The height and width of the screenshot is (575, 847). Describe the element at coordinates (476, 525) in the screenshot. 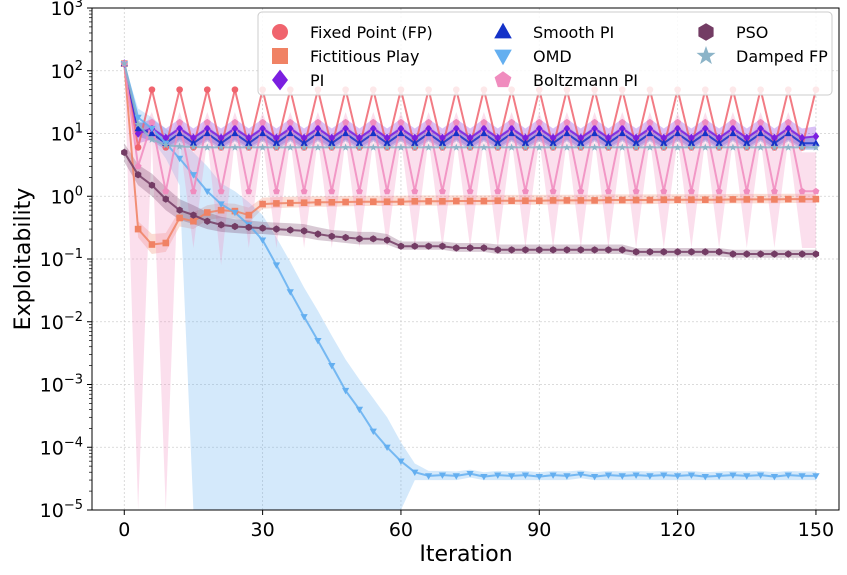

I see `x-axis-ticks: 0 30 60 90 120 150` at that location.